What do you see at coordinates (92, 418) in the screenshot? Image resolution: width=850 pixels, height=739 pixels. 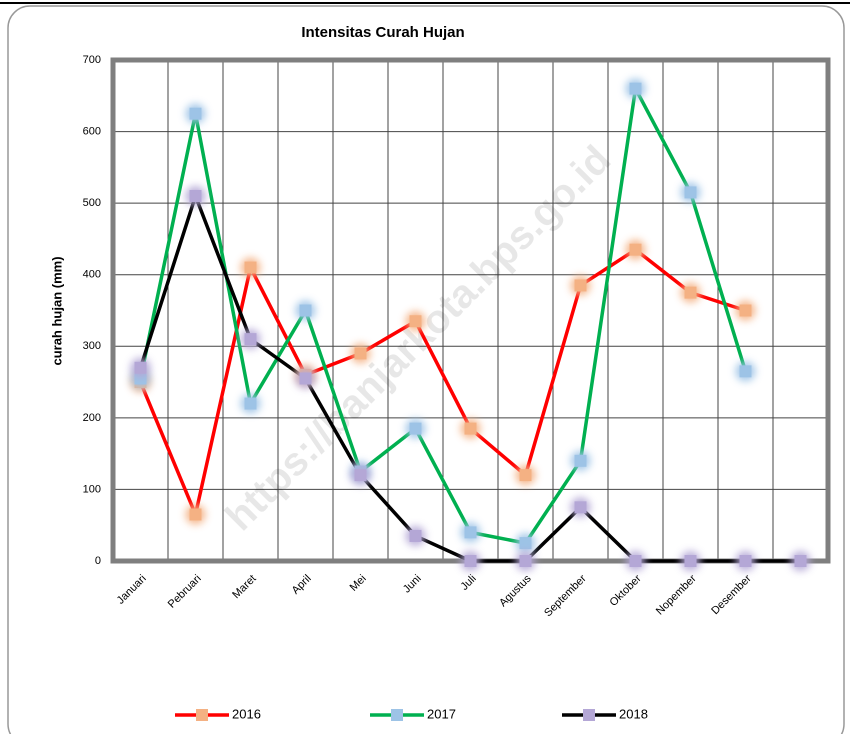 I see `y-tick-label: 200` at bounding box center [92, 418].